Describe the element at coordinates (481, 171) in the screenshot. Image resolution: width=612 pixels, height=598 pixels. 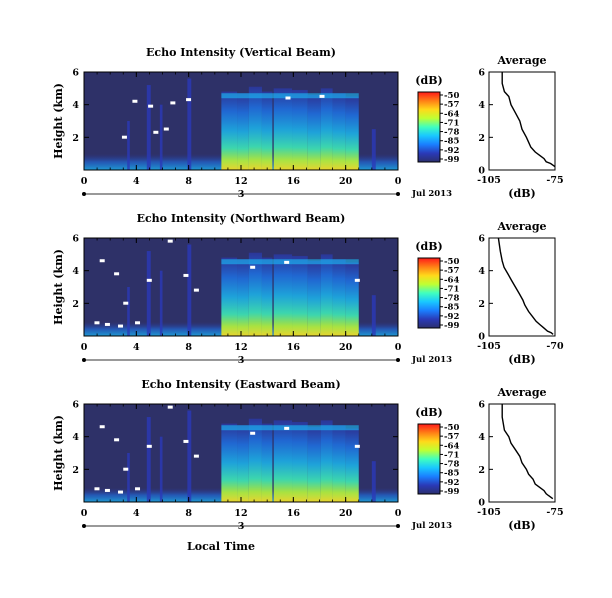
I see `avg-y-tick-label: 0` at that location.